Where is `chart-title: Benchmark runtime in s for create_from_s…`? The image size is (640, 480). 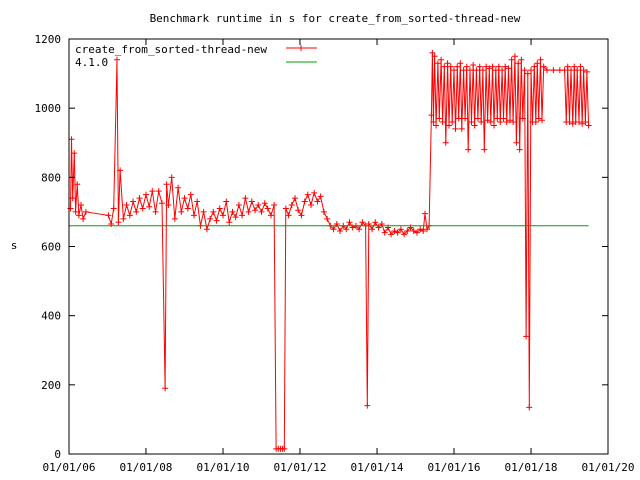 chart-title: Benchmark runtime in s for create_from_s… is located at coordinates (335, 18).